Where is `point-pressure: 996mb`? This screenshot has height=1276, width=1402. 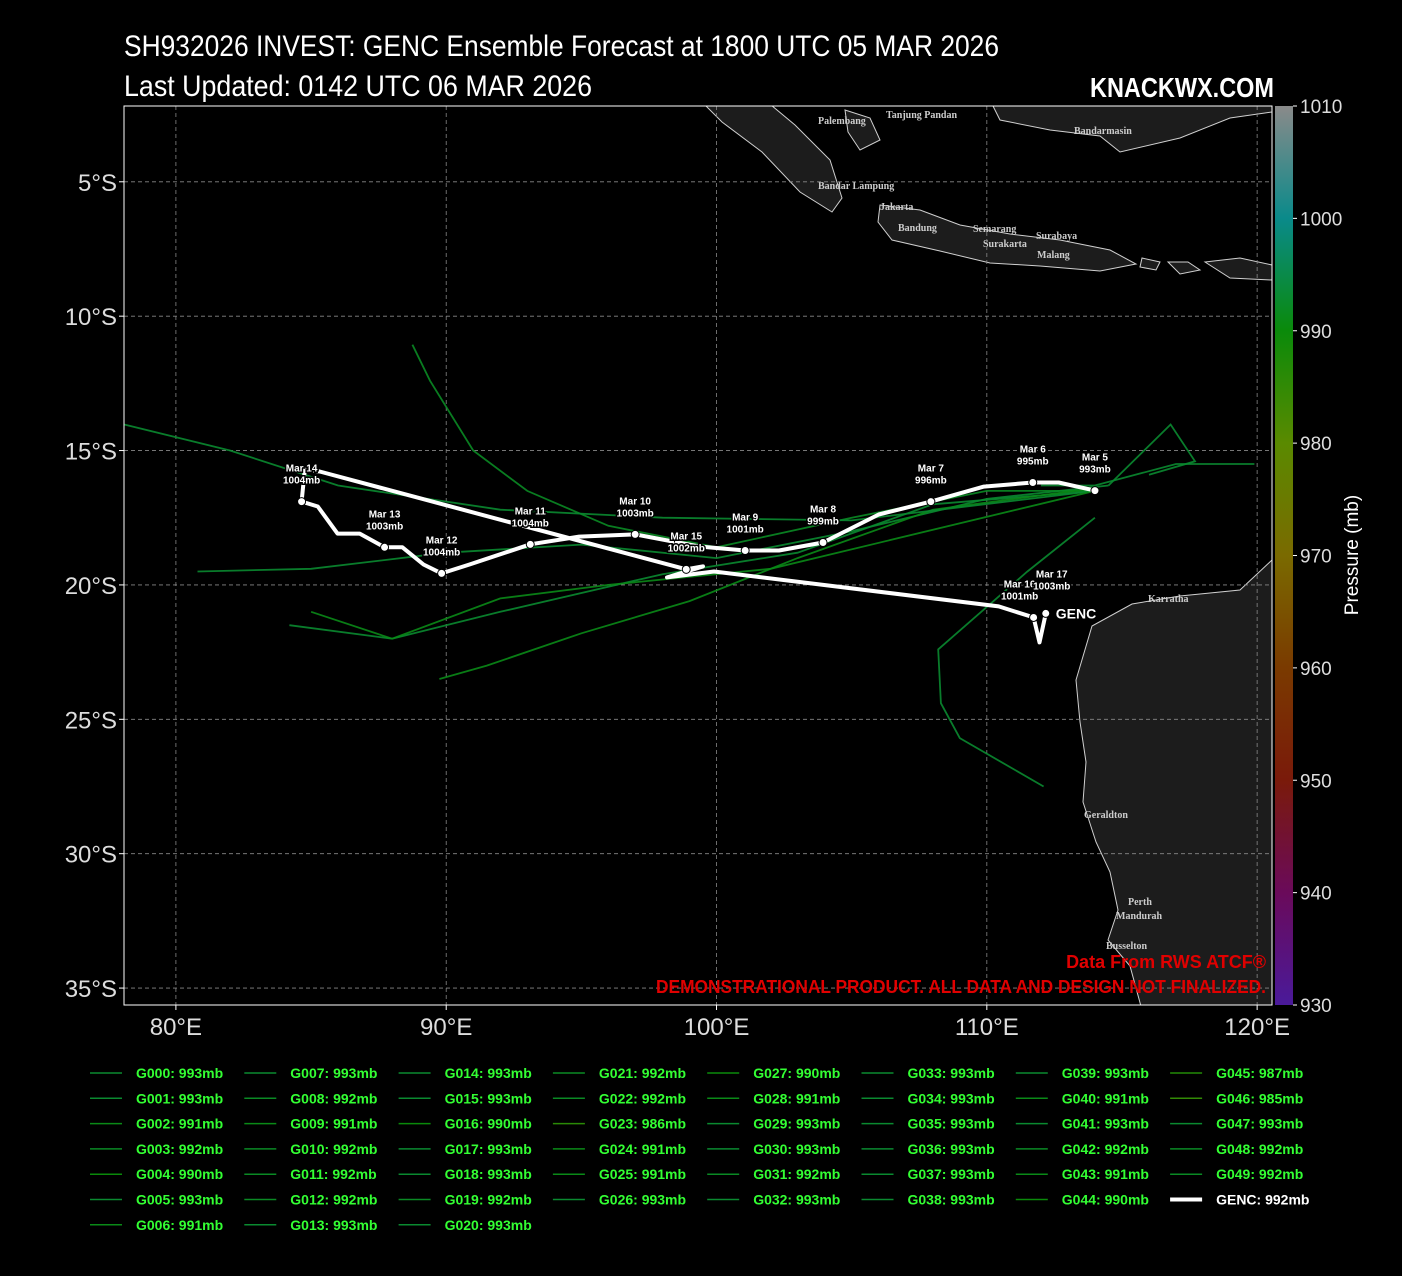 point-pressure: 996mb is located at coordinates (931, 481).